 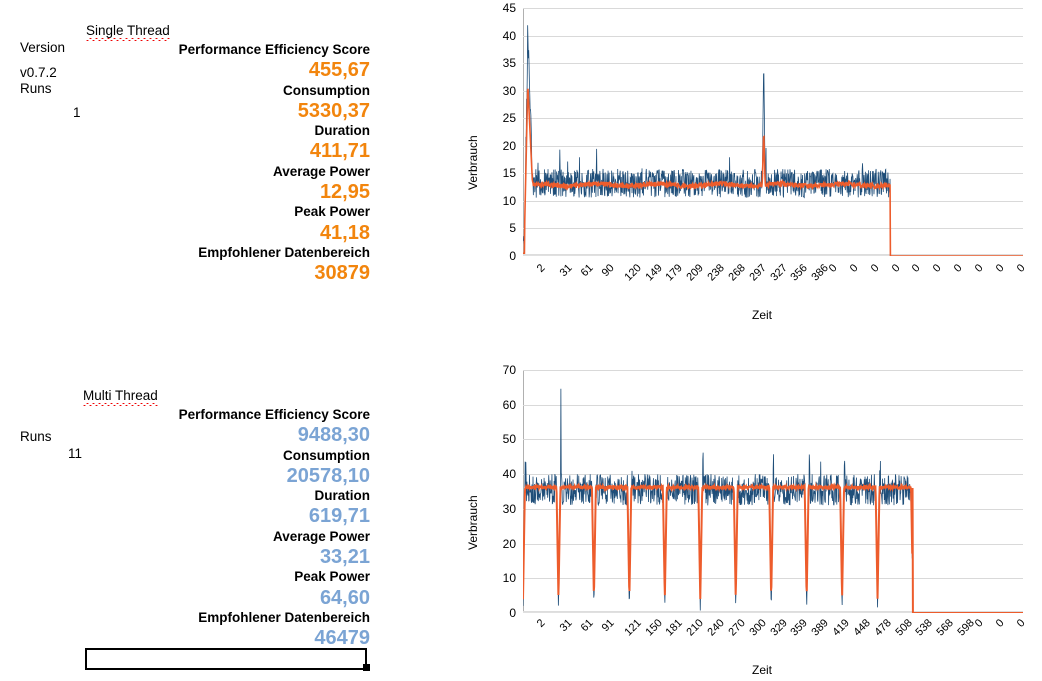 What do you see at coordinates (674, 273) in the screenshot?
I see `x-tick-label: 179` at bounding box center [674, 273].